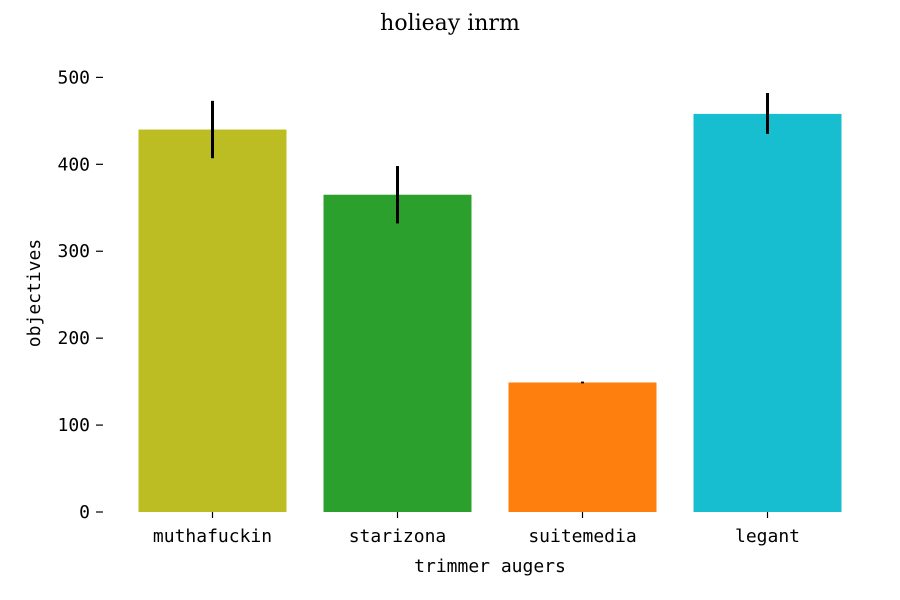  I want to click on y-tick-label-5: 500, so click(73, 77).